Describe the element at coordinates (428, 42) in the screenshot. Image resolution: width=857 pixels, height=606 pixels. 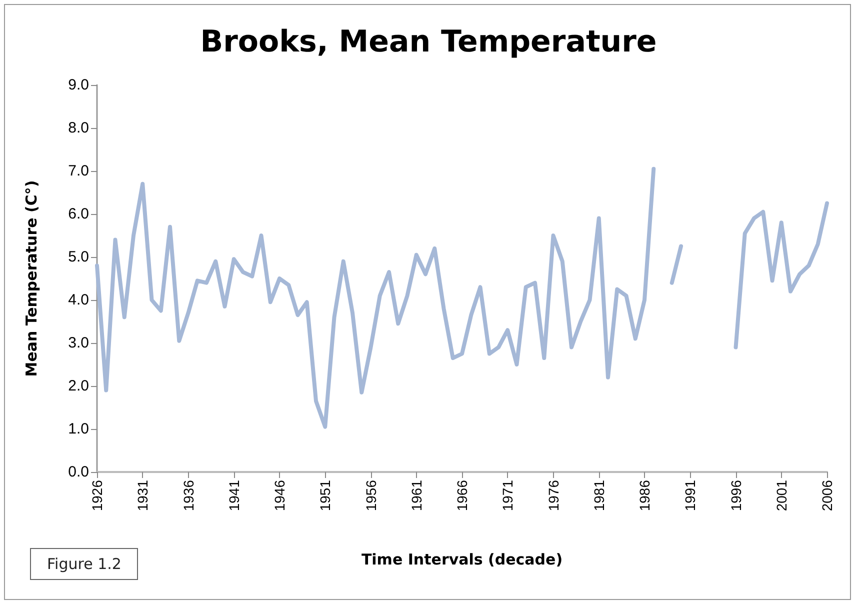
I see `chart-title: Brooks, Mean Temperature` at that location.